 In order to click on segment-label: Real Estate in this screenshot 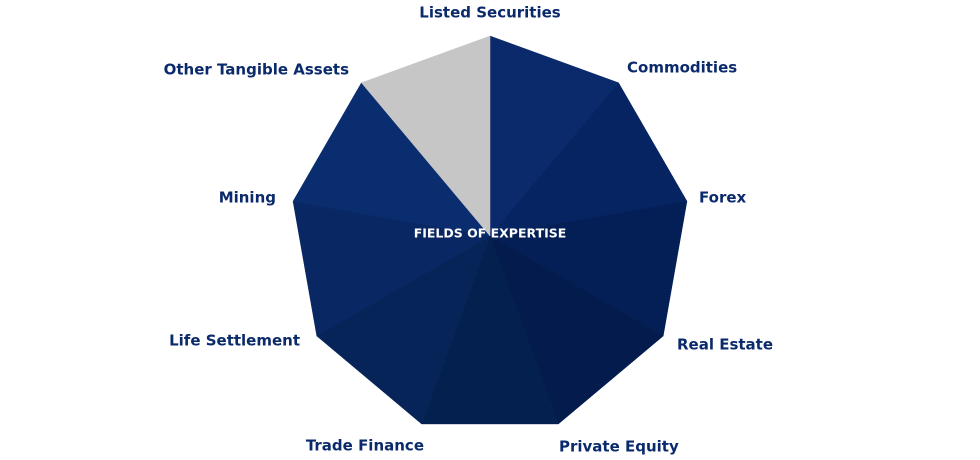, I will do `click(725, 345)`.